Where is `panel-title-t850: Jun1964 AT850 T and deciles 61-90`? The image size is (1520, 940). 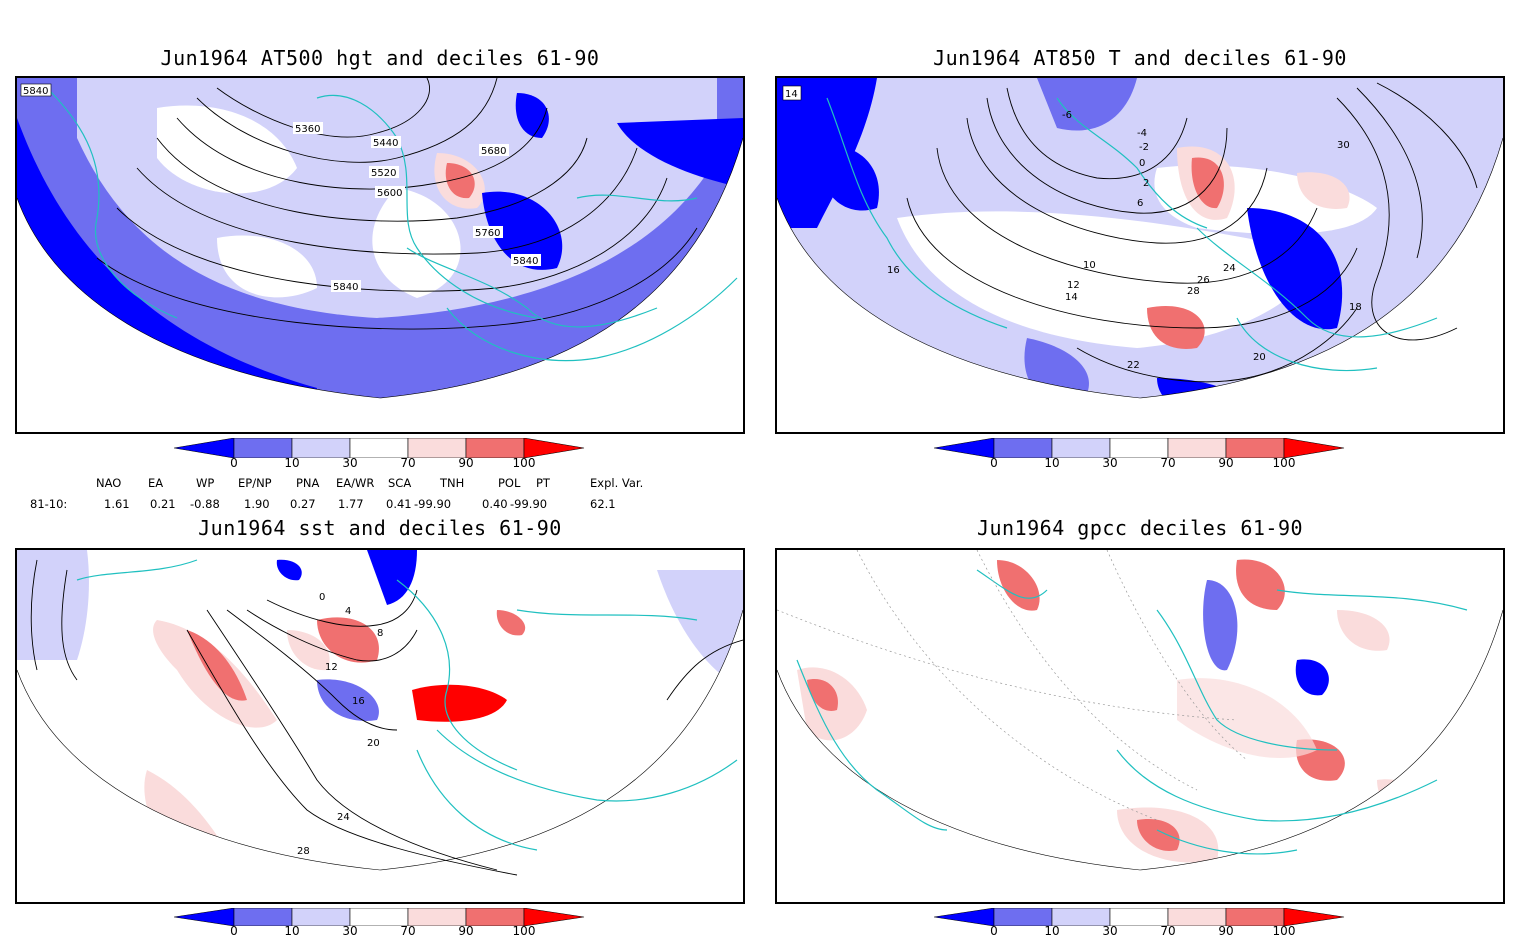
panel-title-t850: Jun1964 AT850 T and deciles 61-90 is located at coordinates (1140, 58).